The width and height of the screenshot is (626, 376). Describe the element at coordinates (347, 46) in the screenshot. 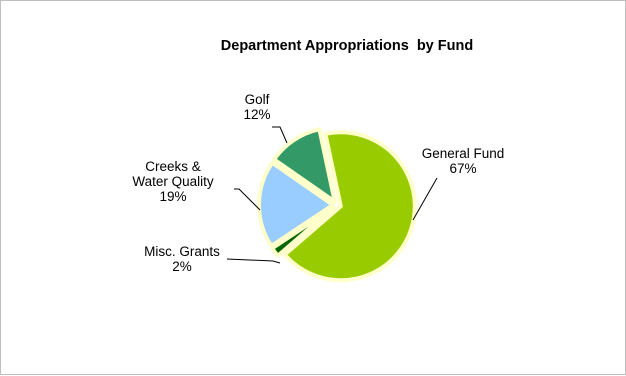

I see `chart-title: Department Appropriations by Fund` at that location.